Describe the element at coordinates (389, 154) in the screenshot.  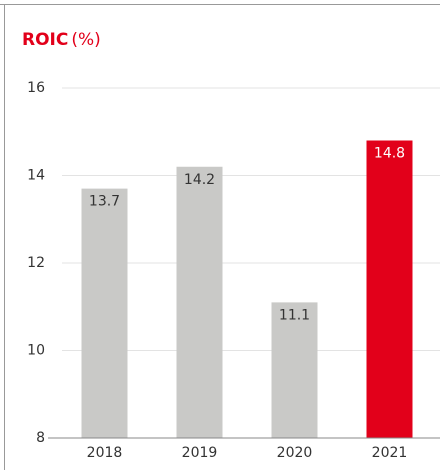
I see `data-label: 14.8` at that location.